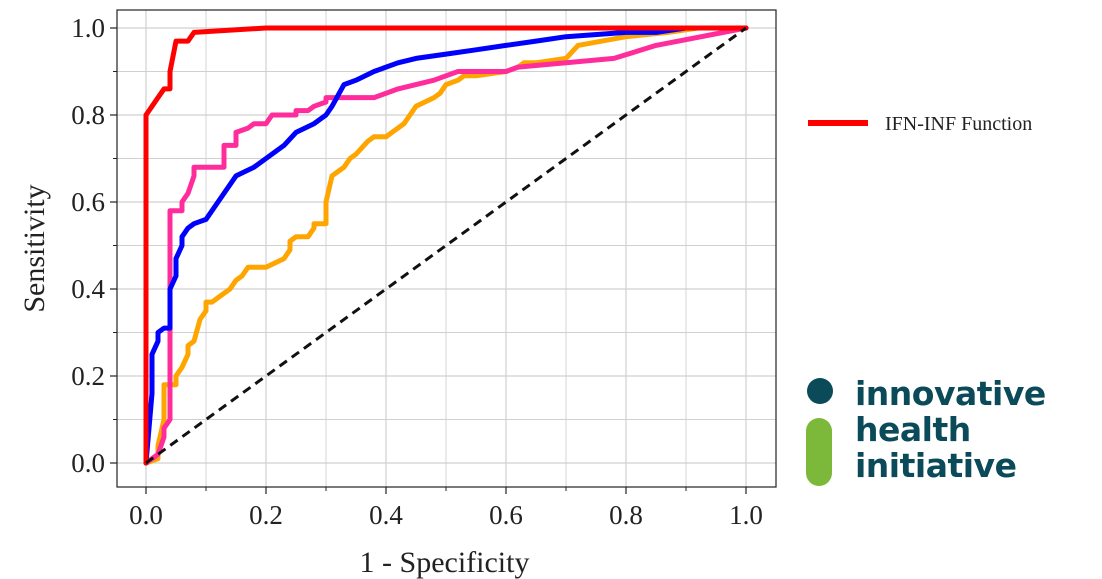 This screenshot has width=1102, height=579. I want to click on y-tick-label: 0.2, so click(88, 376).